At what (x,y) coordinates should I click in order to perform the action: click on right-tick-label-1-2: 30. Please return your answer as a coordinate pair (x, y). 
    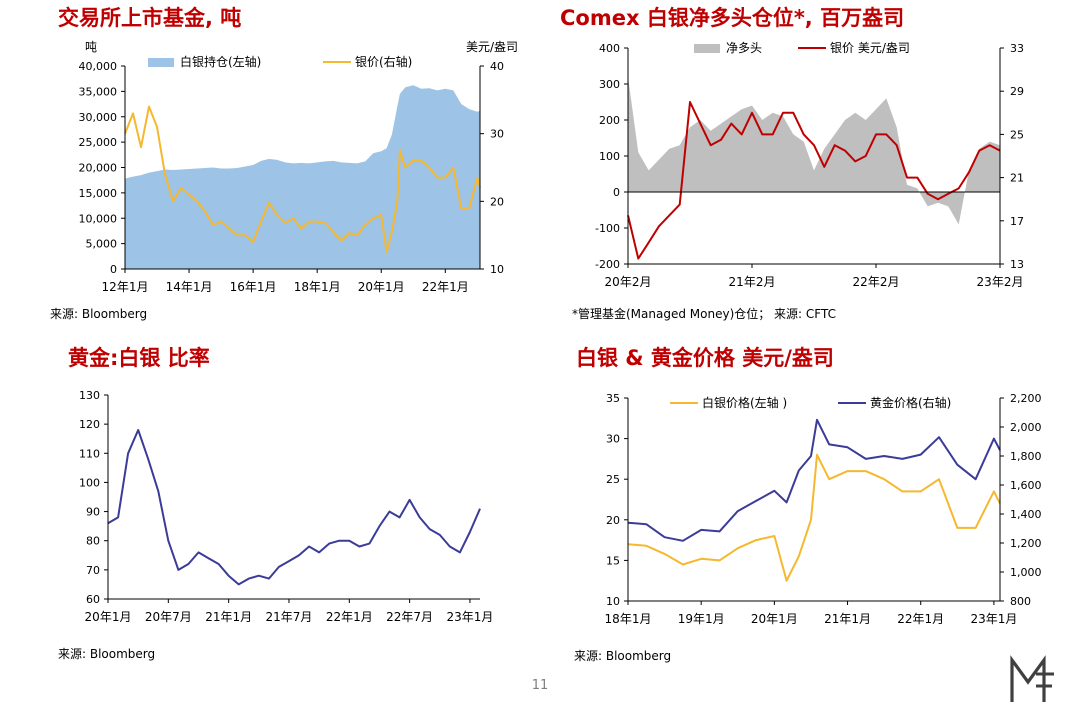
    Looking at the image, I should click on (497, 134).